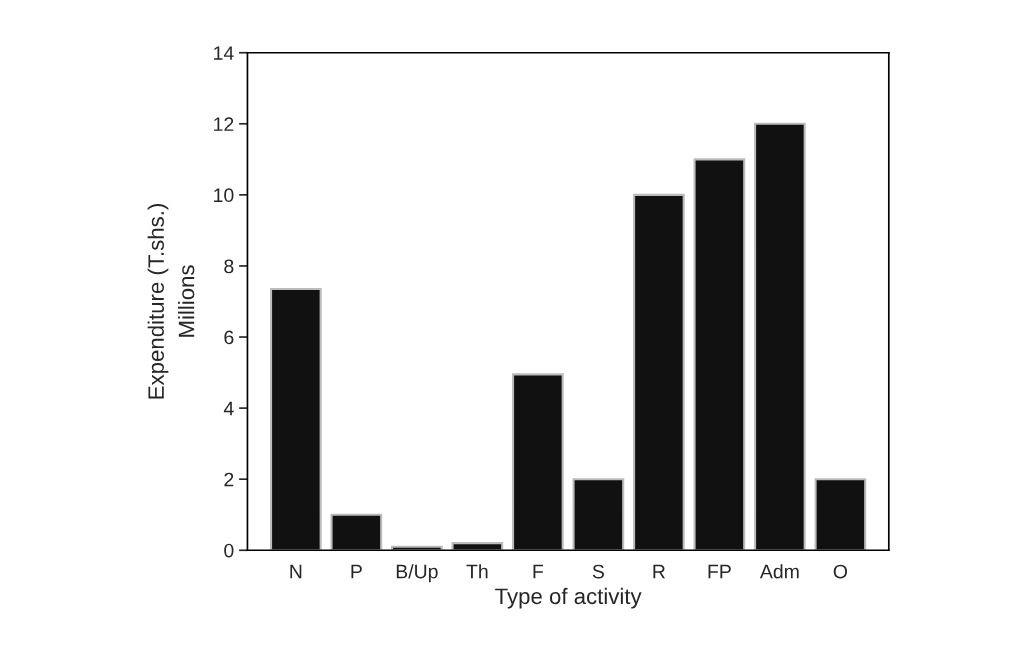 The image size is (1010, 659). I want to click on x-tick-label: B/Up, so click(417, 573).